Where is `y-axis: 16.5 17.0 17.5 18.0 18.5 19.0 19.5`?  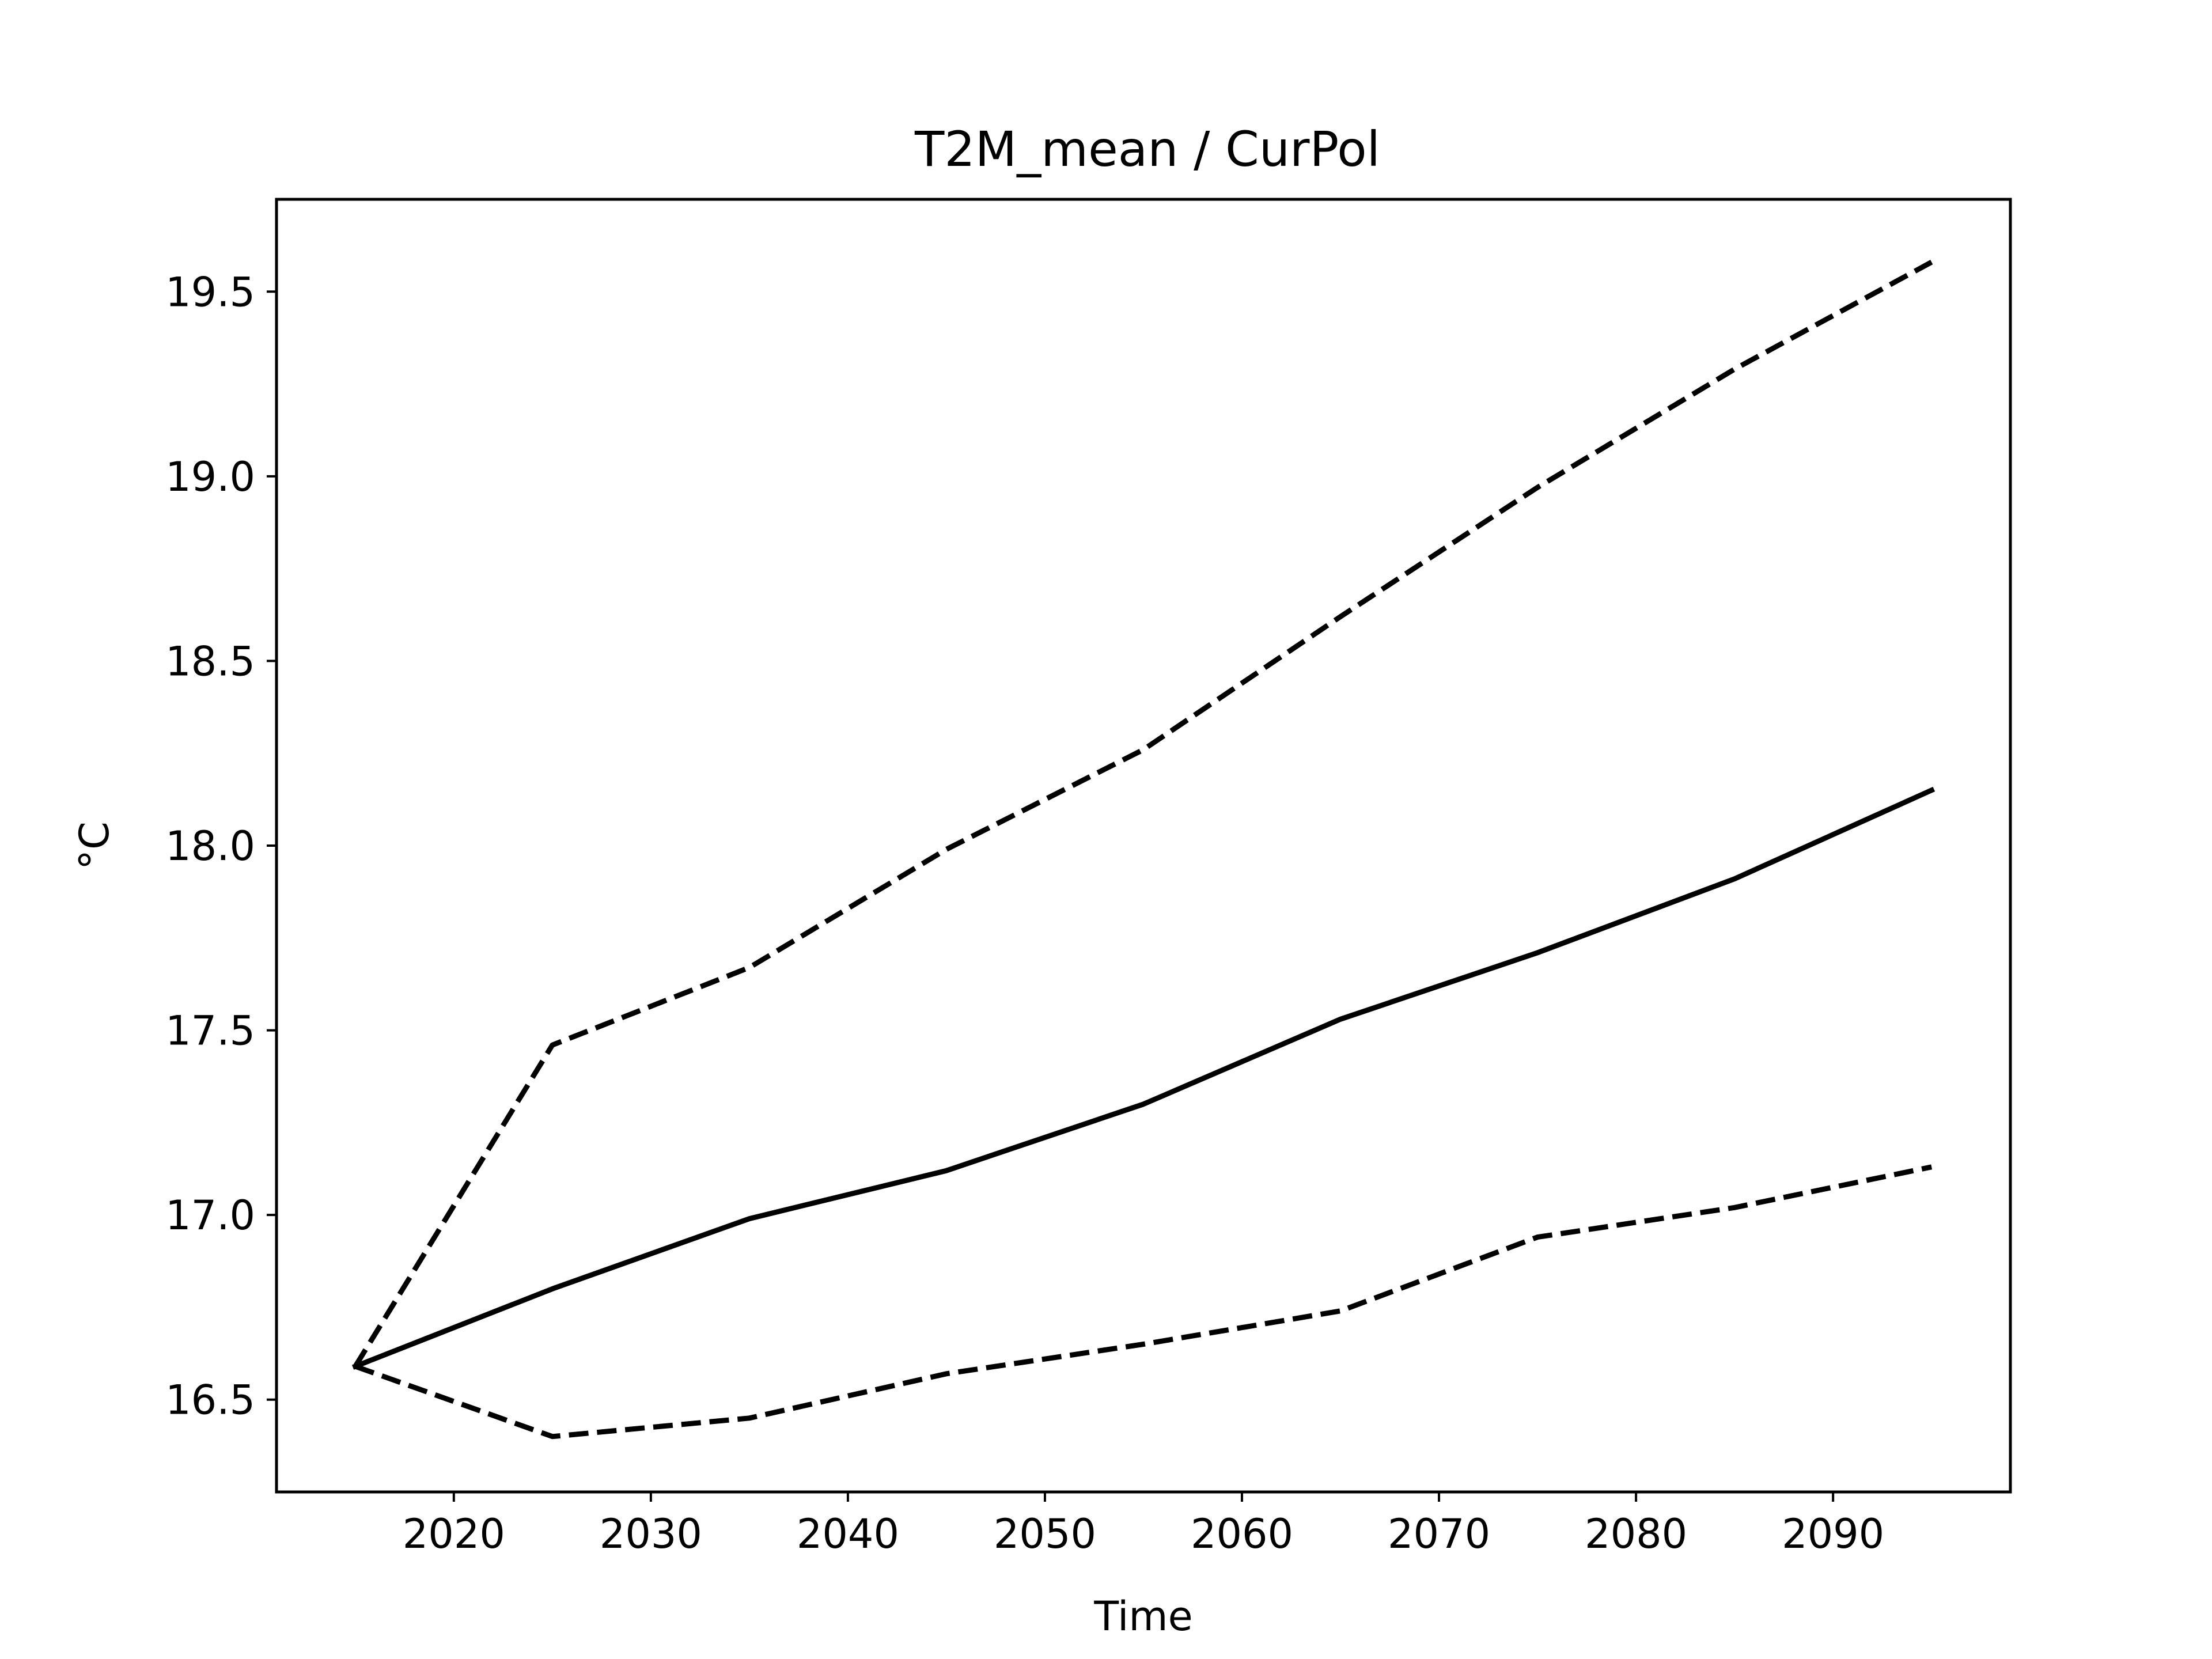
y-axis: 16.5 17.0 17.5 18.0 18.5 19.0 19.5 is located at coordinates (220, 846).